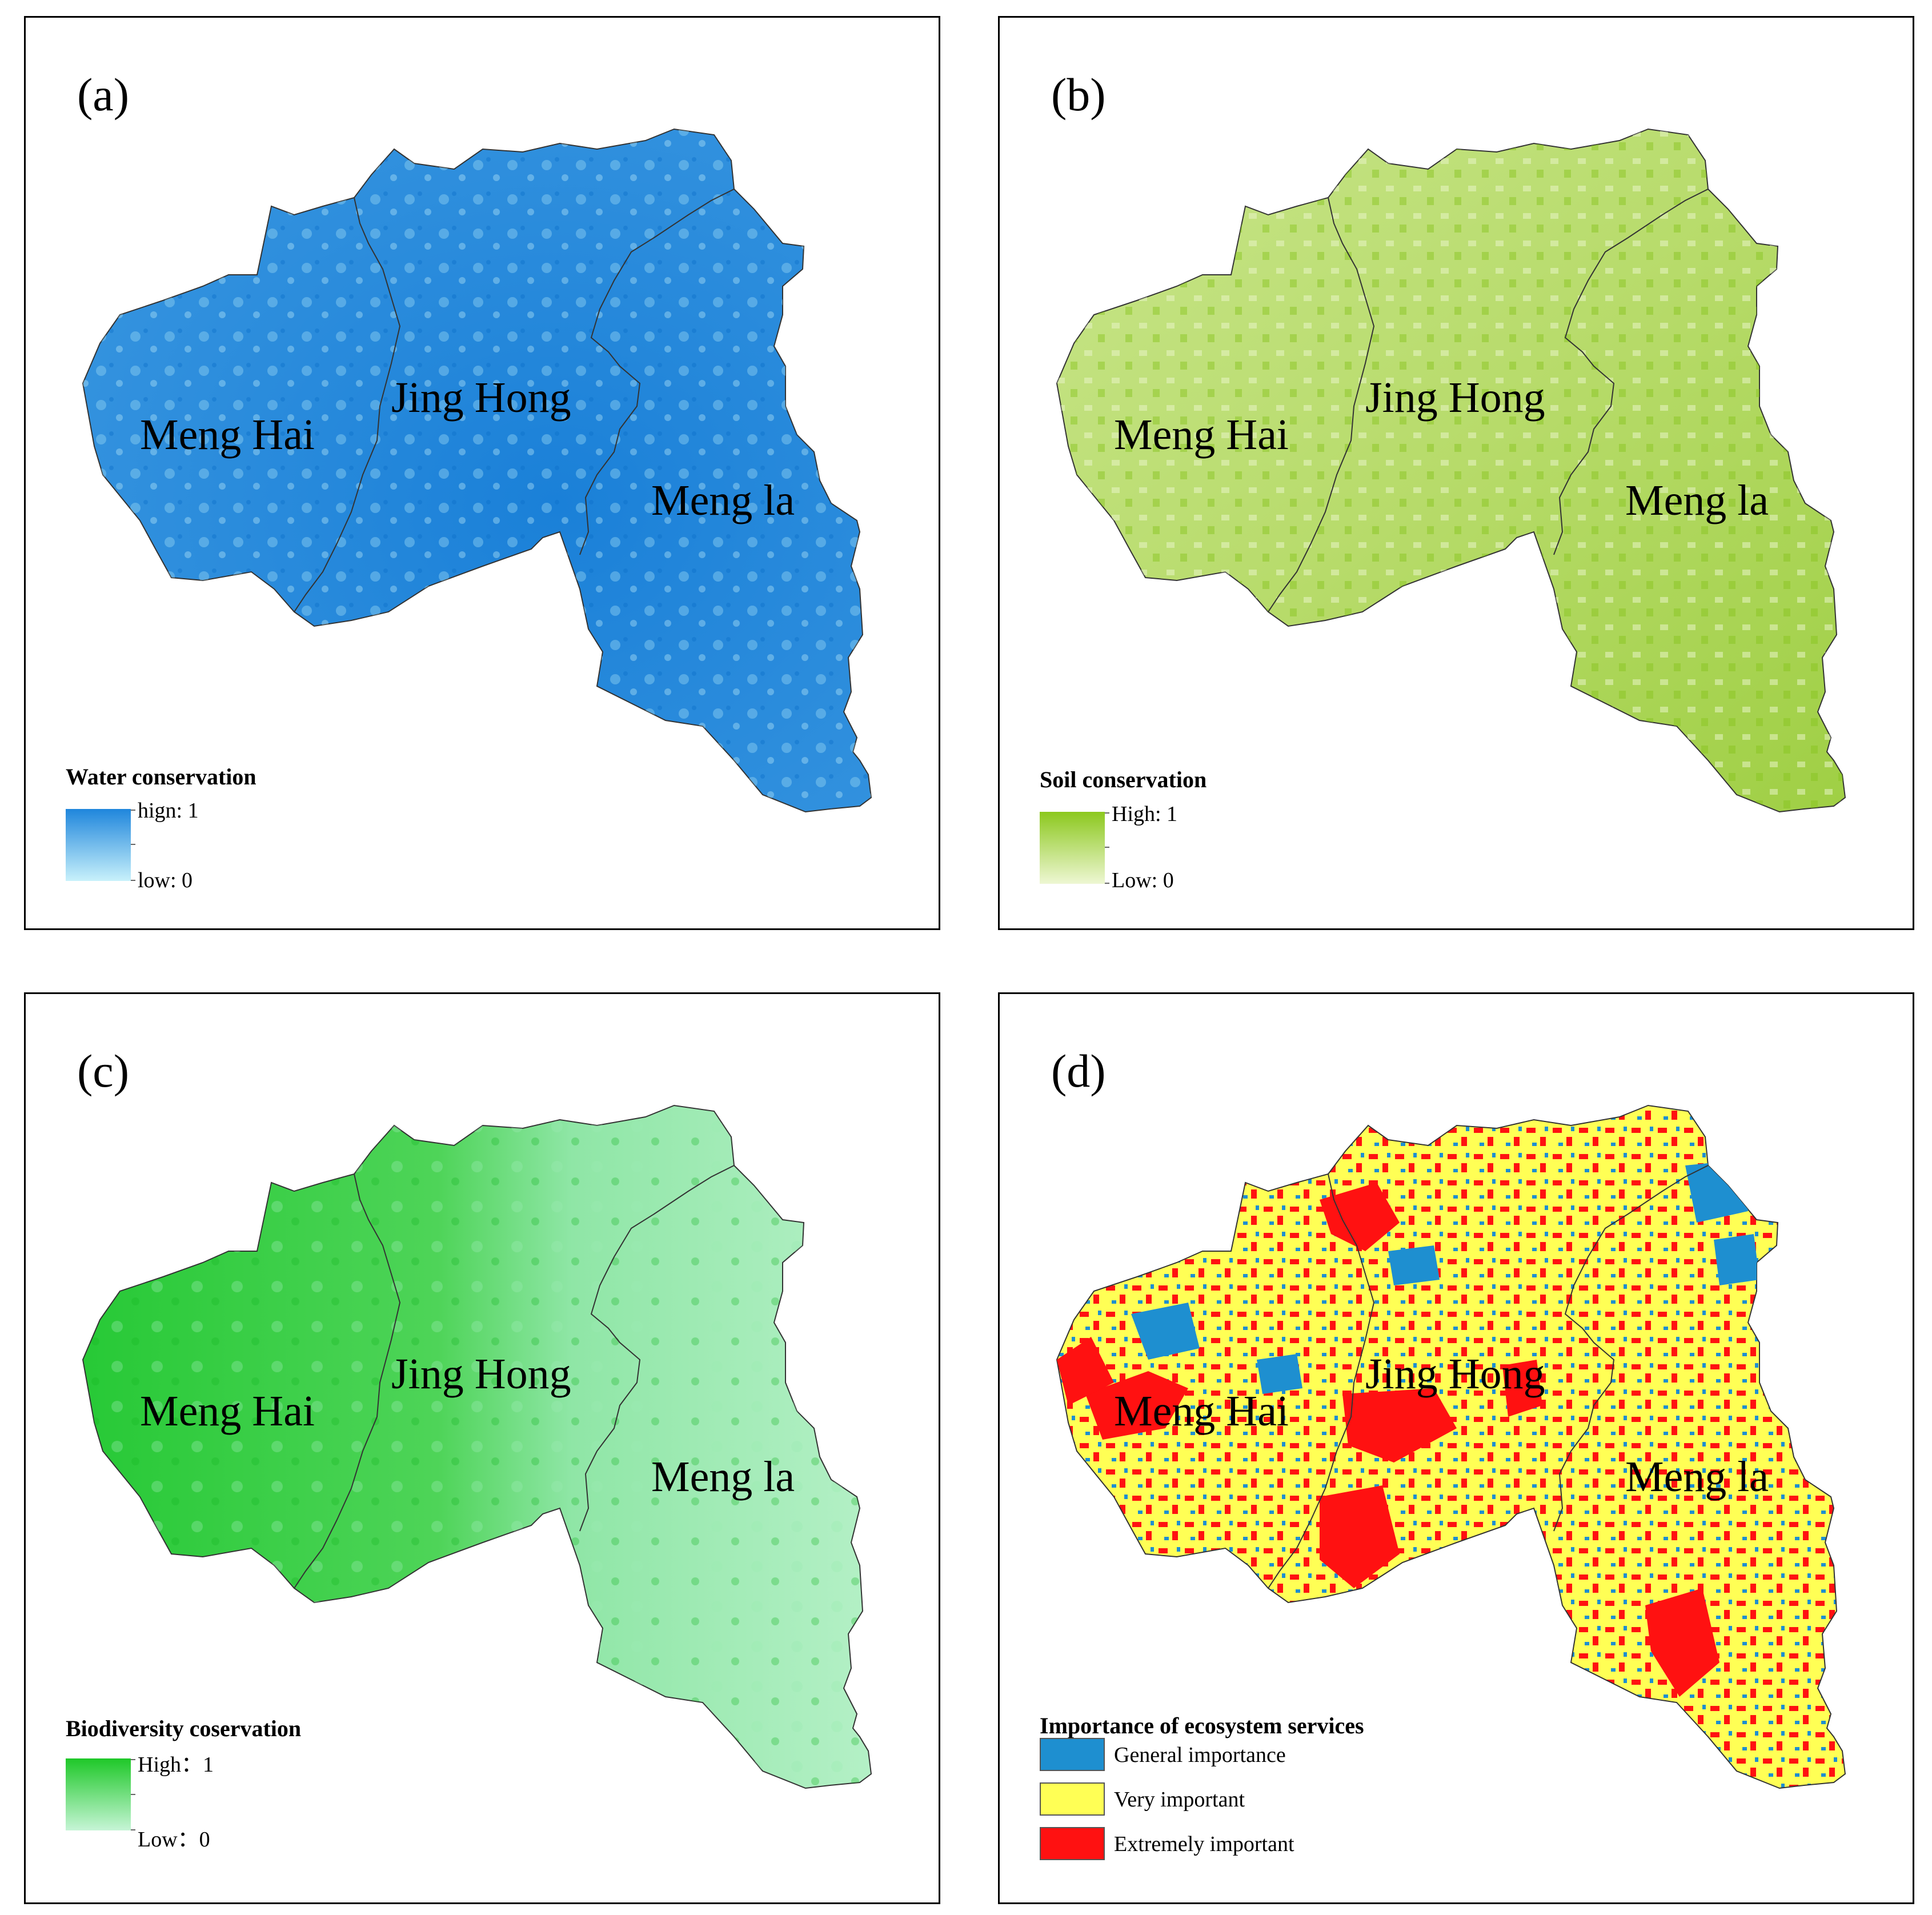 The height and width of the screenshot is (1915, 1932). I want to click on legend-title: Importance of ecosystem services, so click(1202, 1725).